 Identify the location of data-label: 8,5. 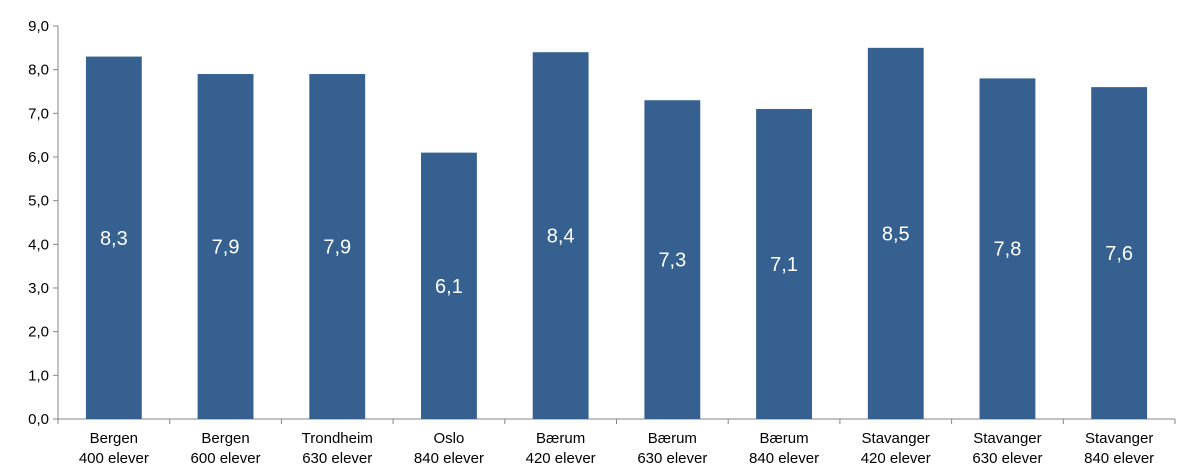
(896, 234).